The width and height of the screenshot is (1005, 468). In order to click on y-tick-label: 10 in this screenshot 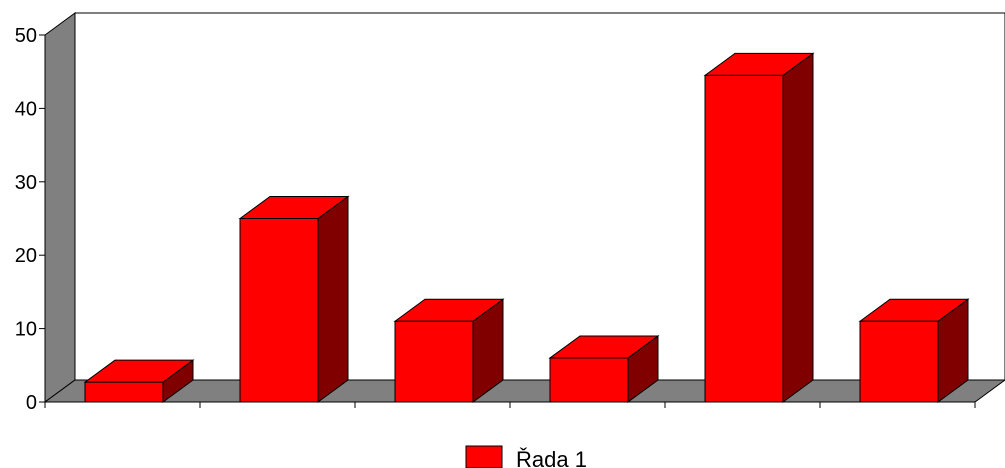, I will do `click(26, 330)`.